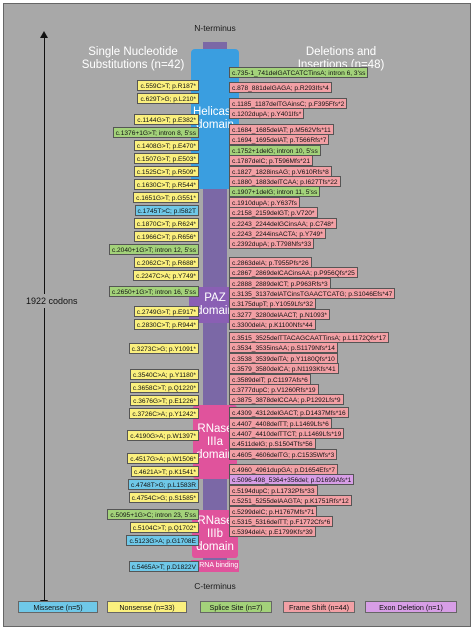  What do you see at coordinates (164, 374) in the screenshot?
I see `substitution-label: c.3540C>A; p.Y1180*` at bounding box center [164, 374].